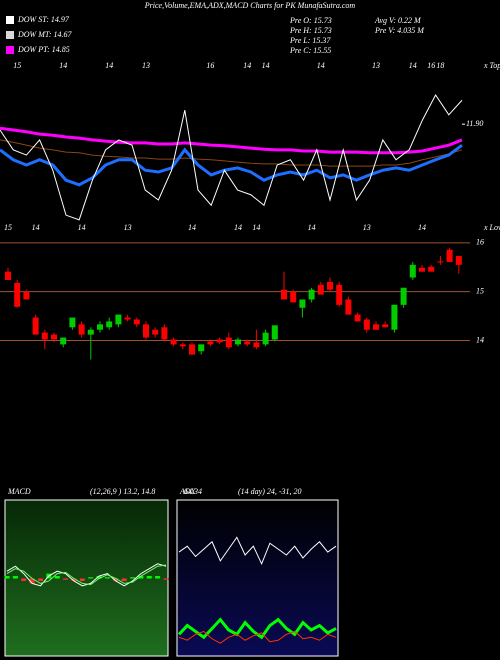 This screenshot has height=660, width=500. Describe the element at coordinates (188, 491) in the screenshot. I see `panel-title: ADX` at that location.